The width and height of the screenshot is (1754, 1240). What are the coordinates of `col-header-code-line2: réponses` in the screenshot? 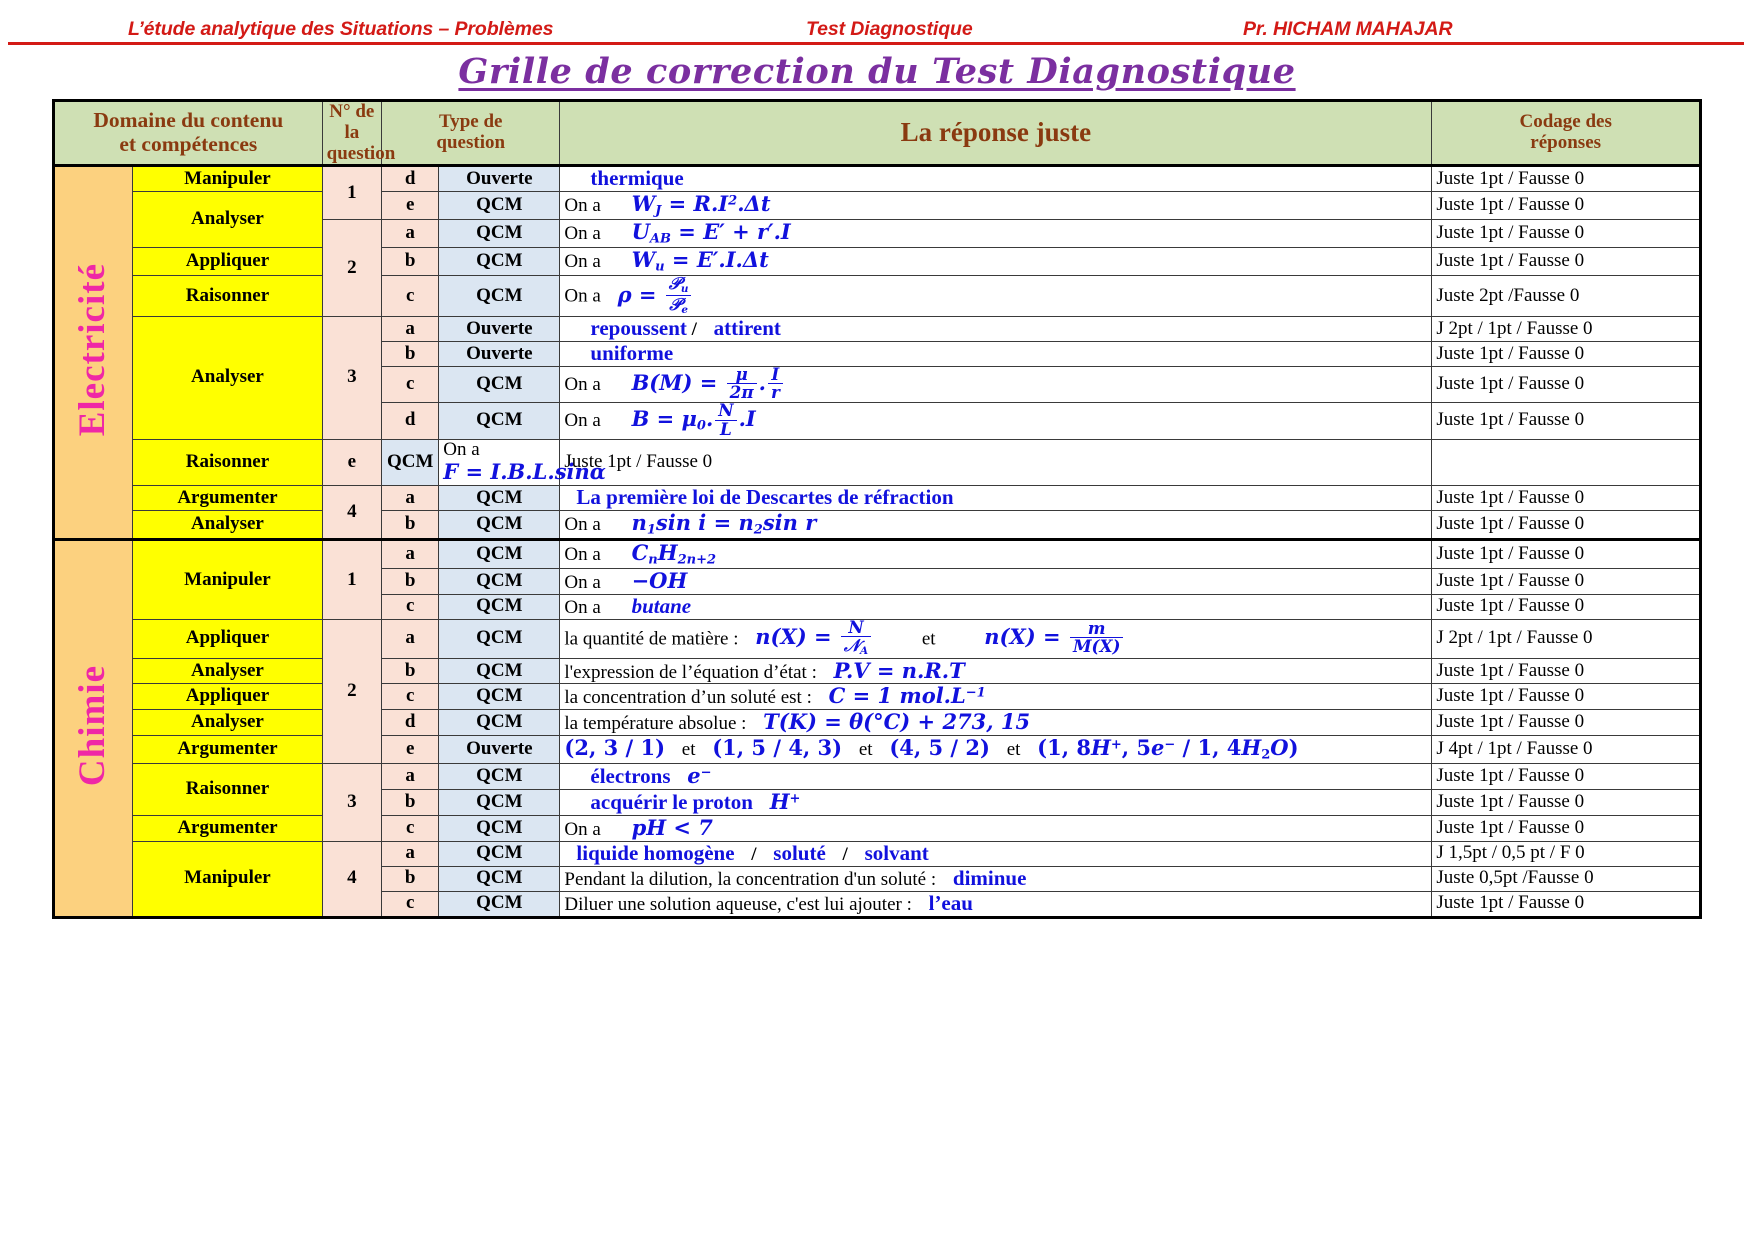 It's located at (1566, 143).